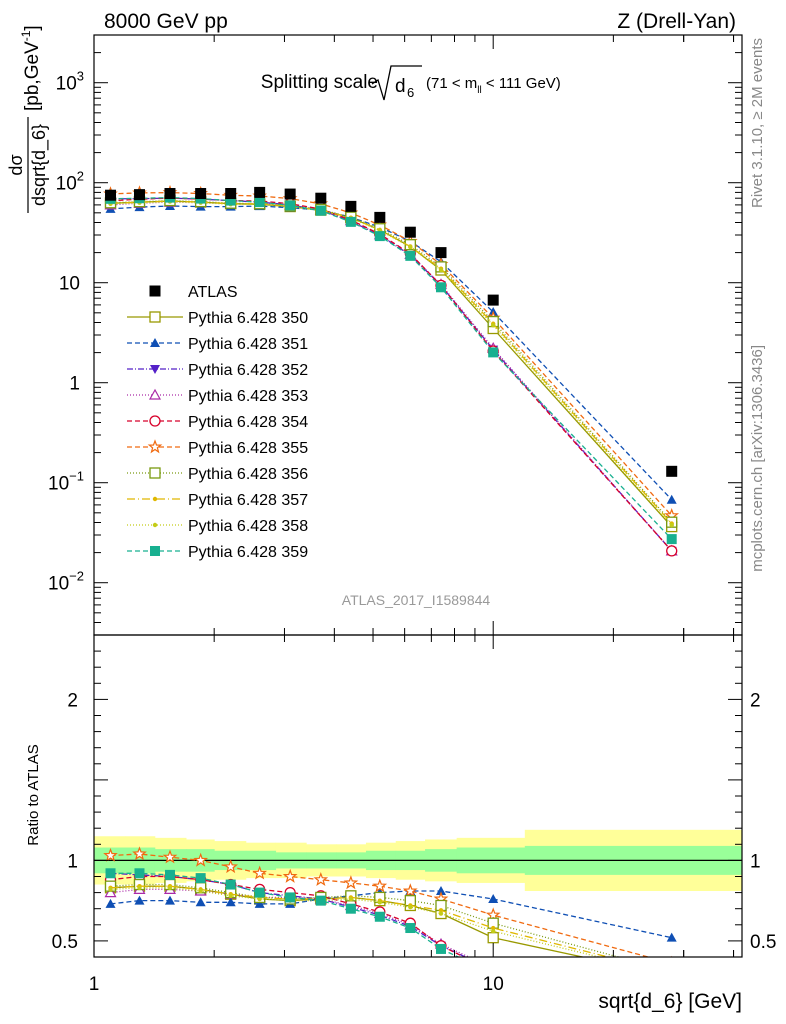 The width and height of the screenshot is (786, 1024). Describe the element at coordinates (28, 119) in the screenshot. I see `main-ylabel: dσ dsqrt{d_6} [pb,GeV-1]` at that location.